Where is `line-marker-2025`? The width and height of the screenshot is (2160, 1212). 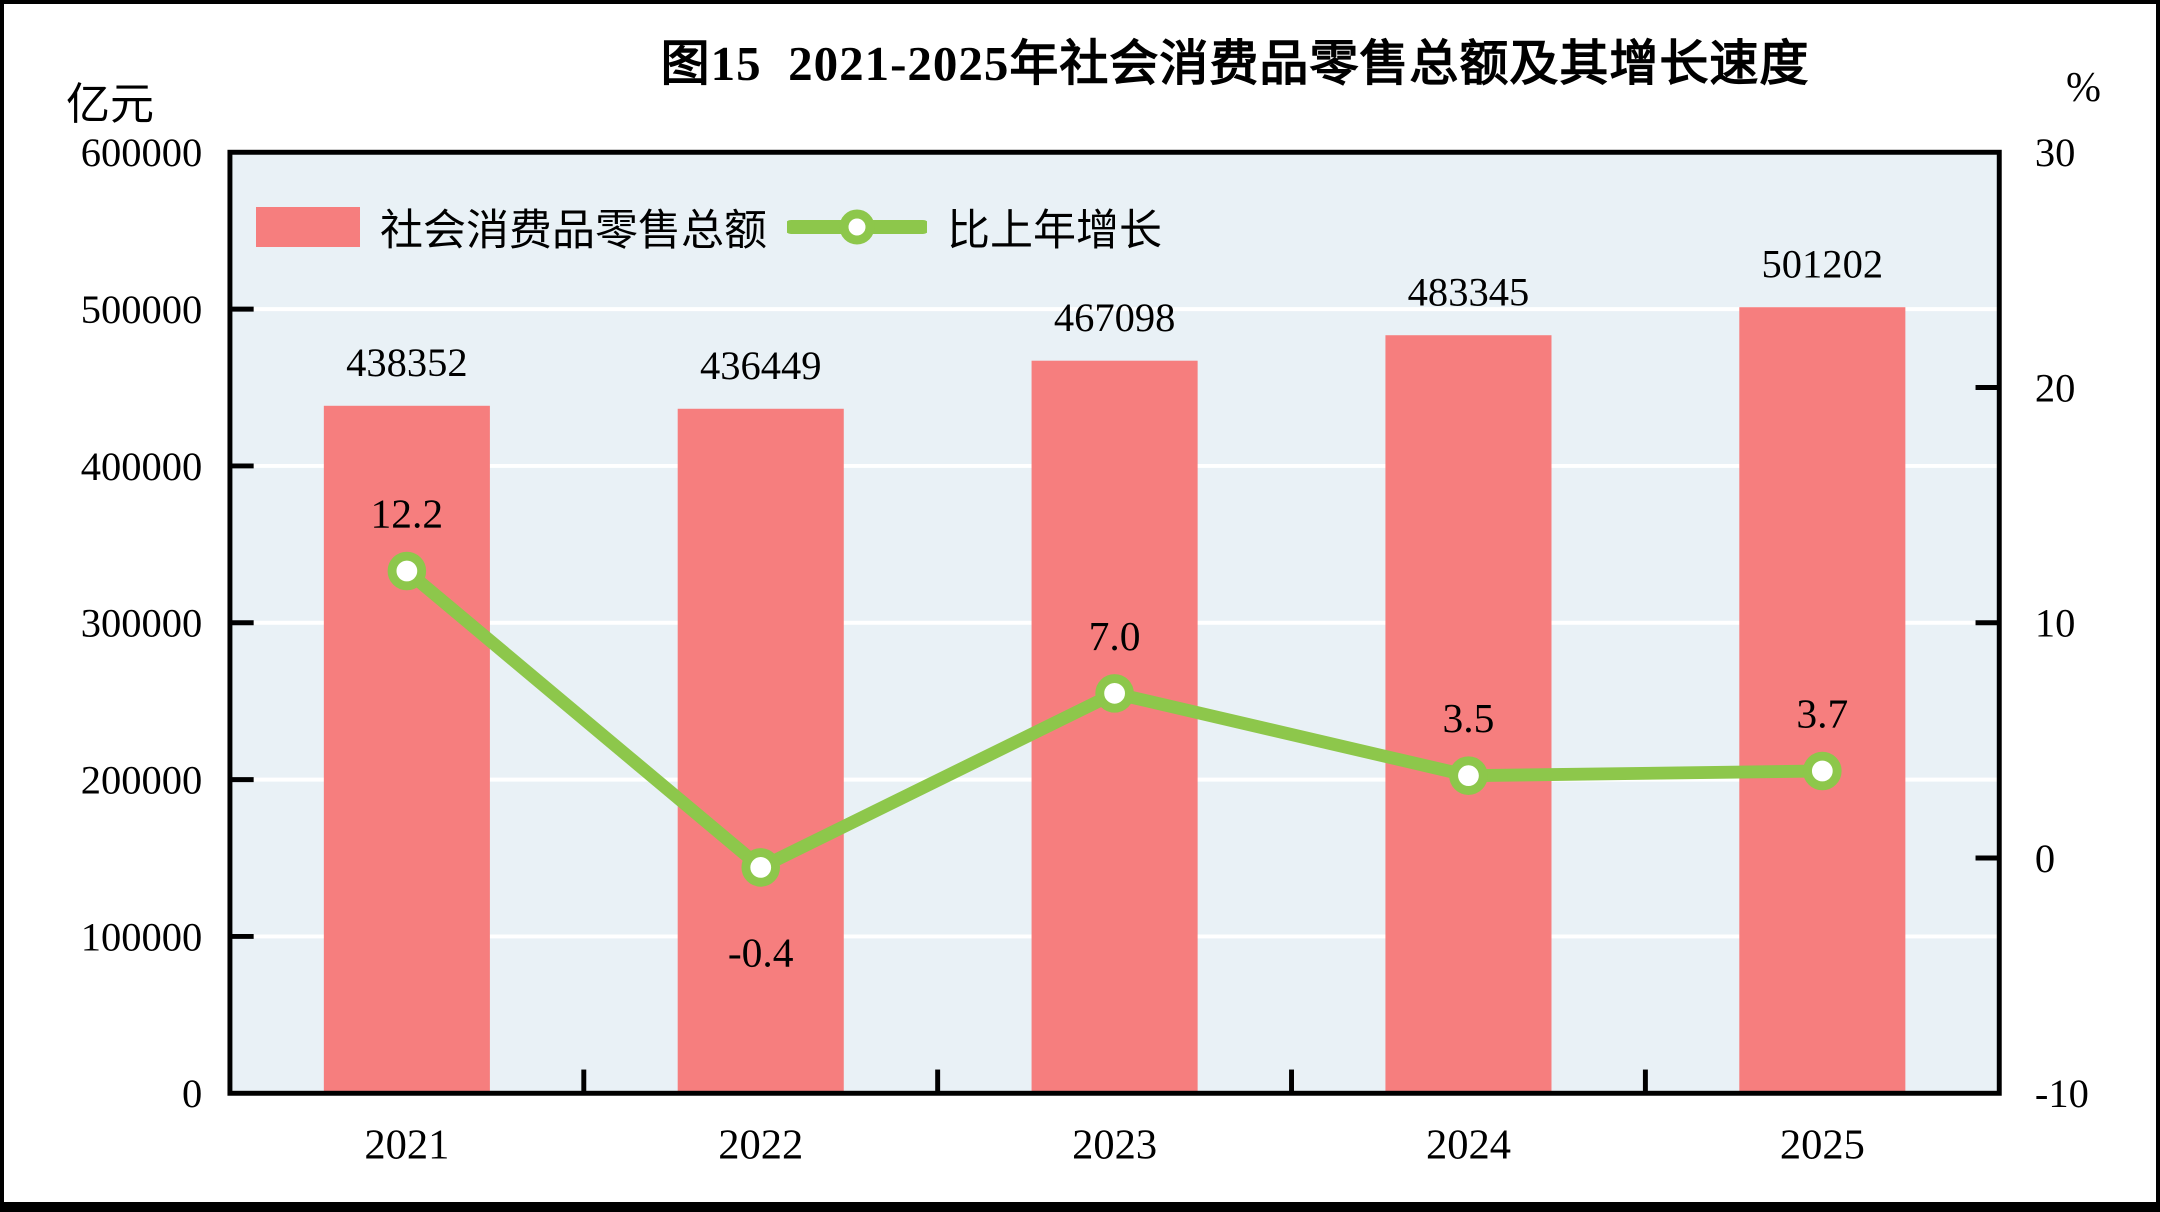 line-marker-2025 is located at coordinates (1822, 771).